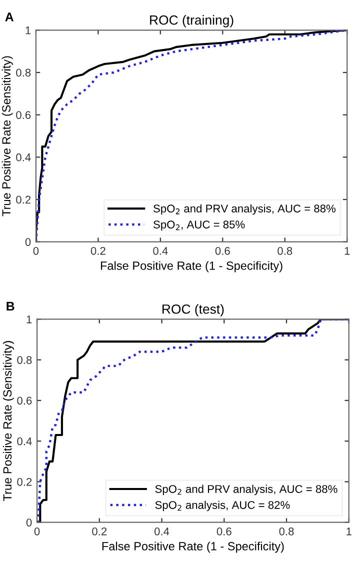 The image size is (356, 569). What do you see at coordinates (9, 17) in the screenshot?
I see `text: A` at bounding box center [9, 17].